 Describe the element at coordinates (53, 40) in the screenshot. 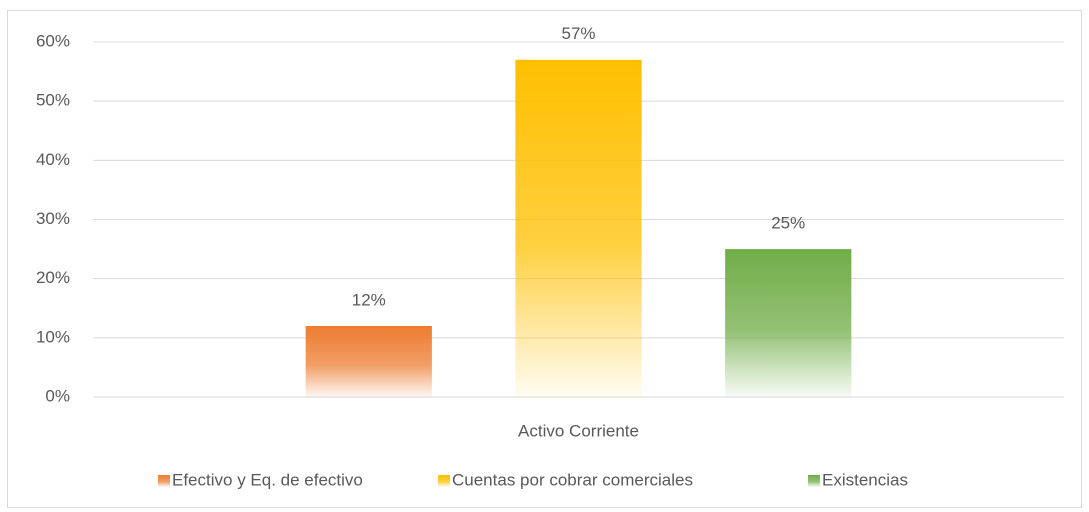

I see `y-tick-label: 60%` at that location.